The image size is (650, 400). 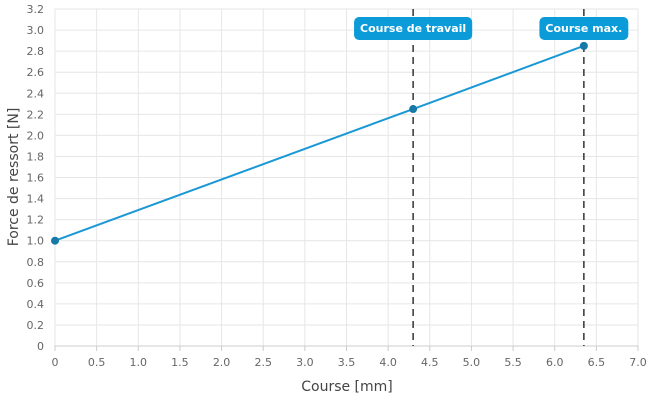 What do you see at coordinates (180, 362) in the screenshot?
I see `x-tick-label: 1.5` at bounding box center [180, 362].